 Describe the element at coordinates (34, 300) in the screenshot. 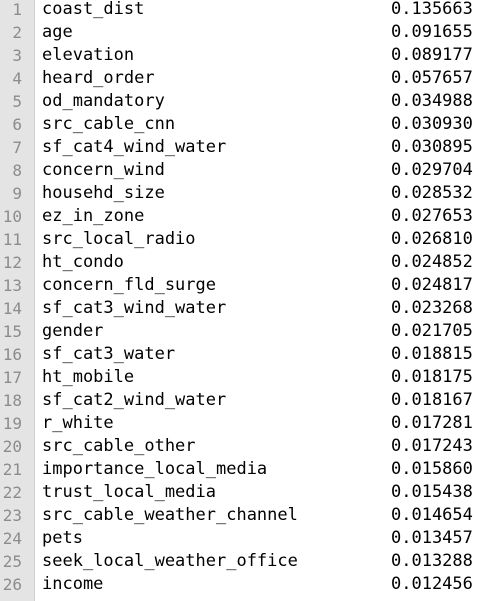

I see `gutter-separator` at that location.